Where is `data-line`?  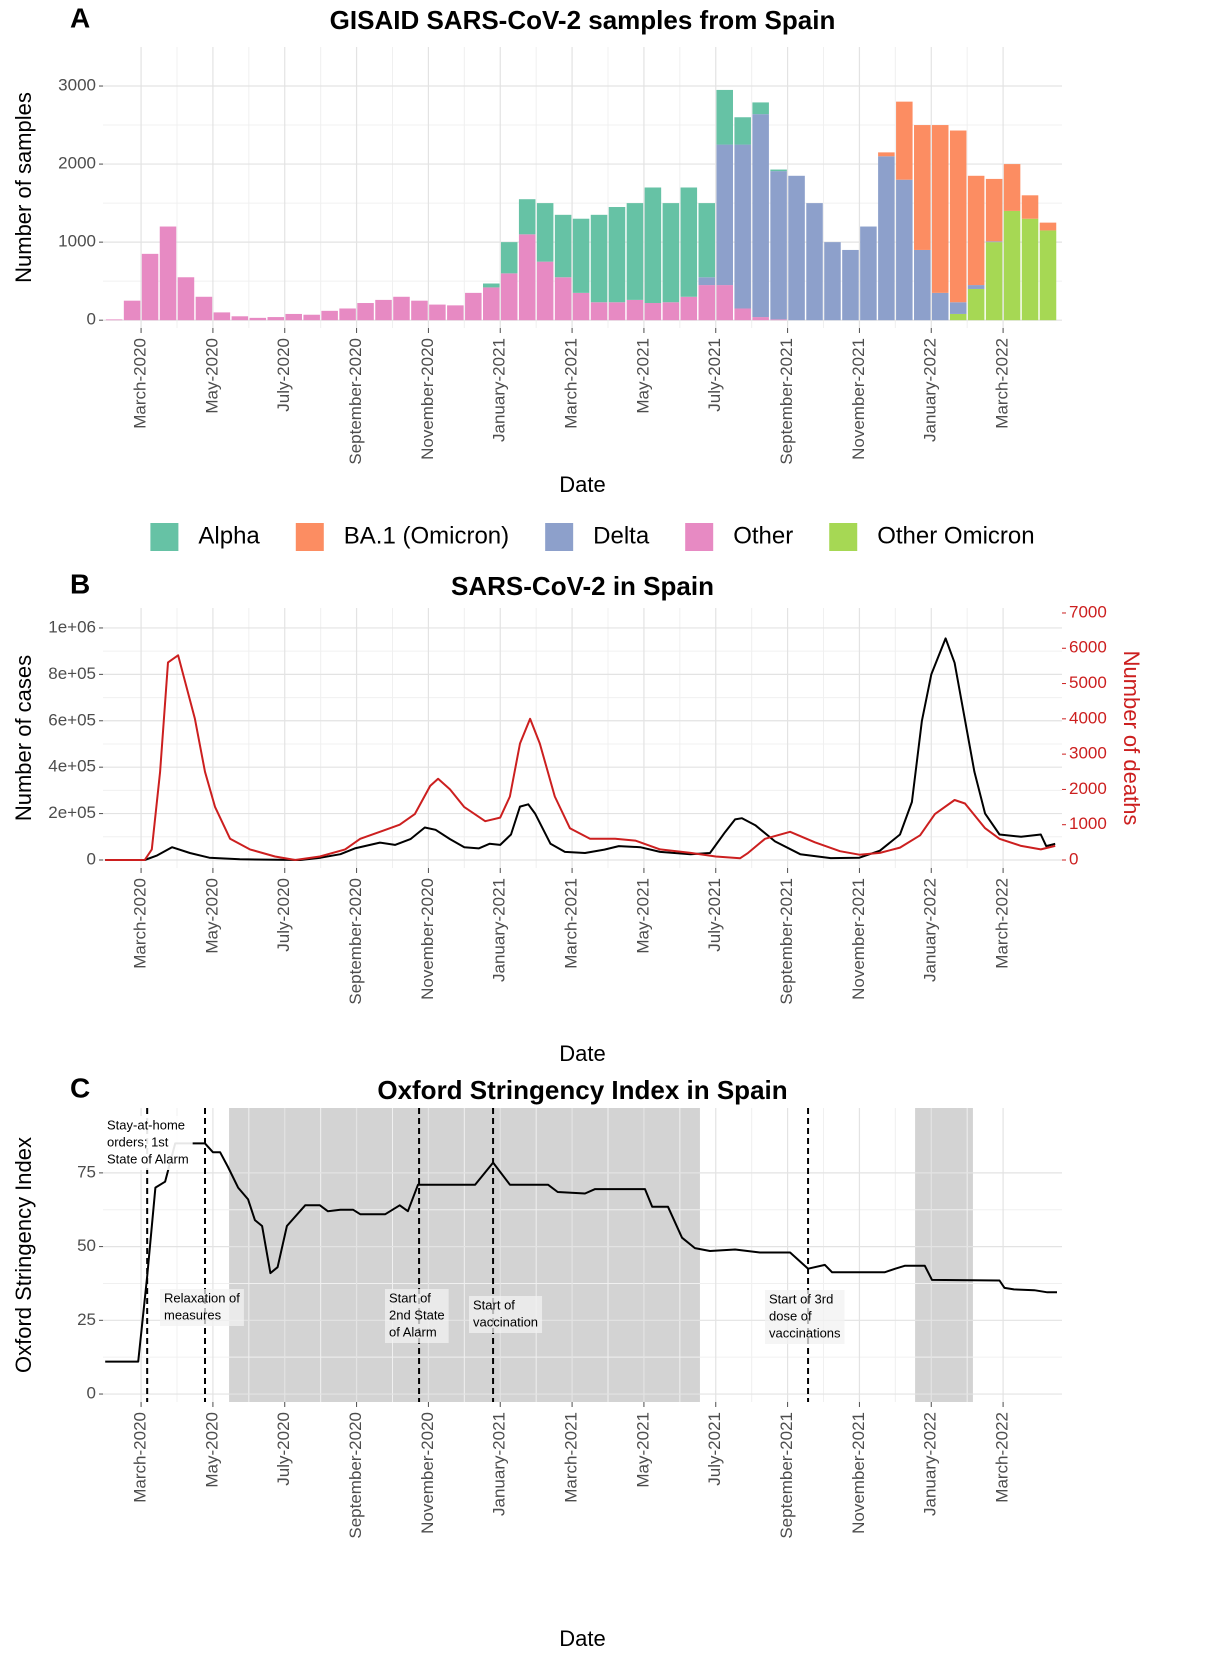
data-line is located at coordinates (580, 757).